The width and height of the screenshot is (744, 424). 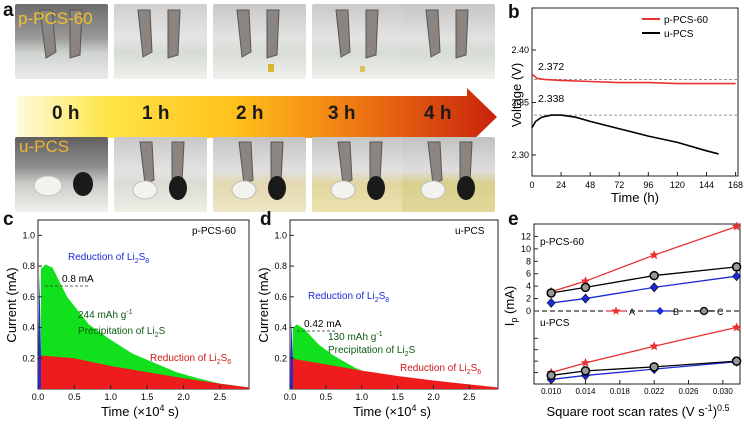 What do you see at coordinates (280, 358) in the screenshot?
I see `panel-d-ytick-label-0: 0.2` at bounding box center [280, 358].